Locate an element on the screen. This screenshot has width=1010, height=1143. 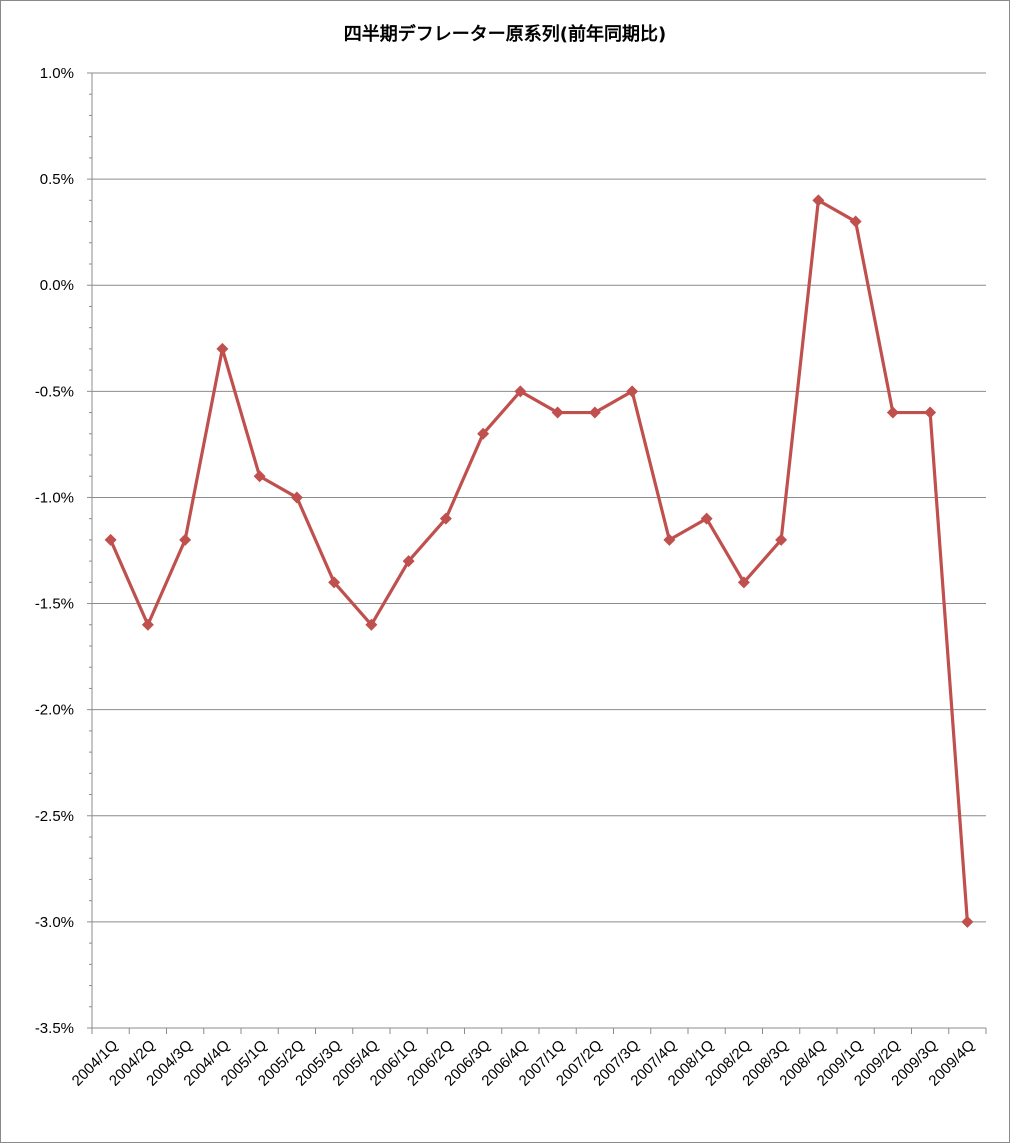
y-tick-label: 1.0% is located at coordinates (57, 73).